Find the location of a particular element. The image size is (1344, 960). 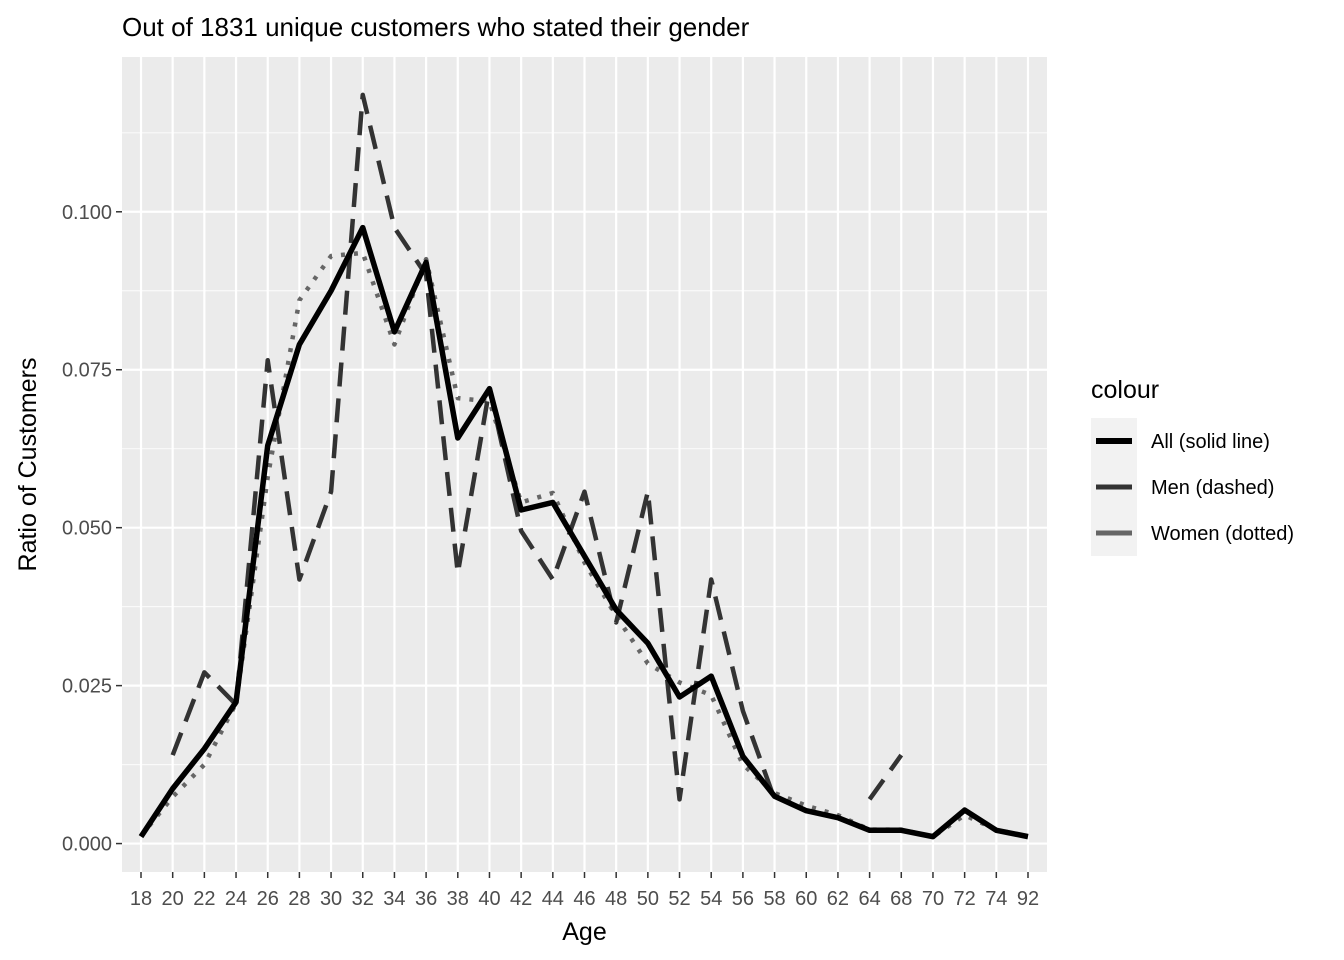

y-axis-title: Ratio of Customers is located at coordinates (28, 465).